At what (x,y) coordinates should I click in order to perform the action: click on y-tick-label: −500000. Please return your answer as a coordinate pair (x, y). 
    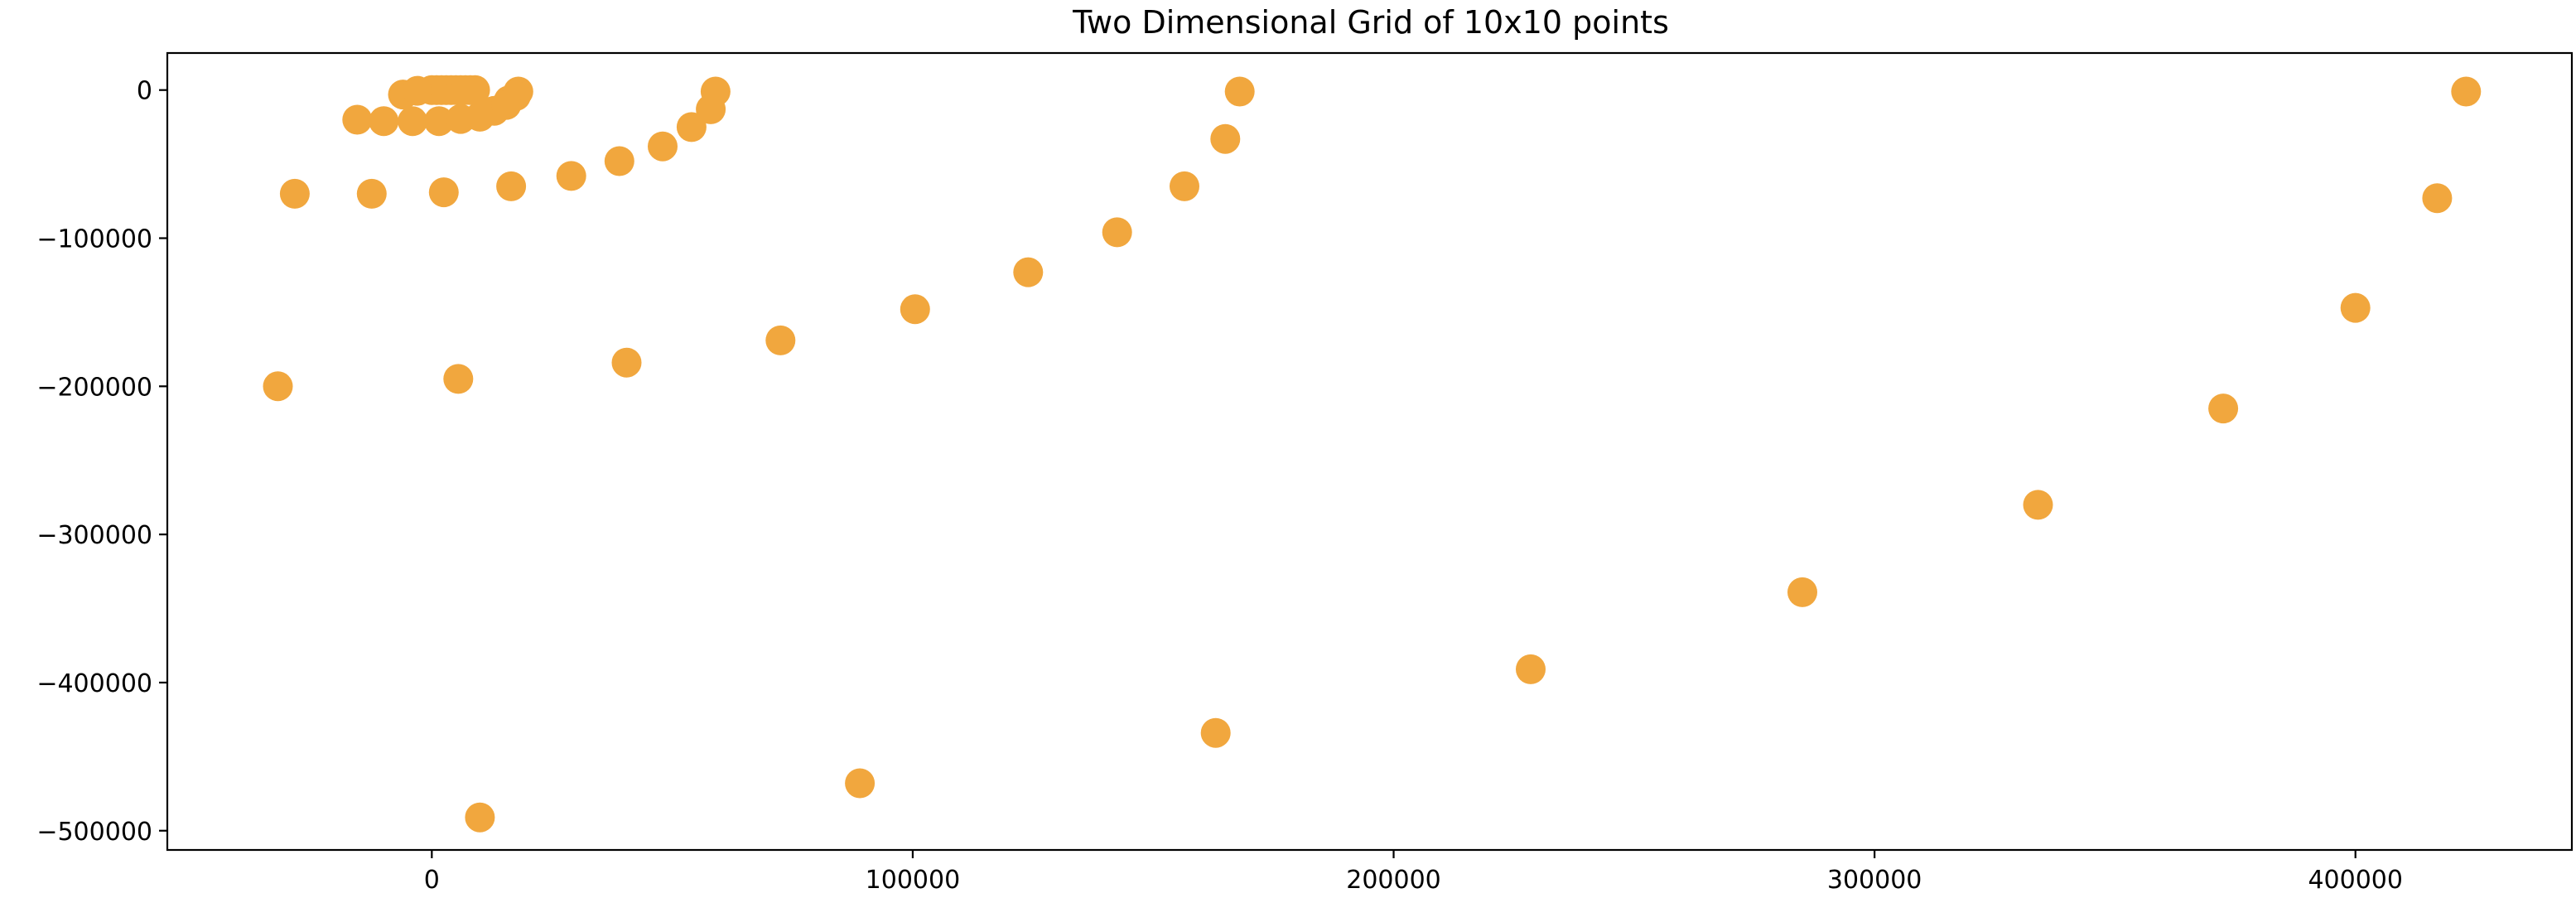
    Looking at the image, I should click on (94, 832).